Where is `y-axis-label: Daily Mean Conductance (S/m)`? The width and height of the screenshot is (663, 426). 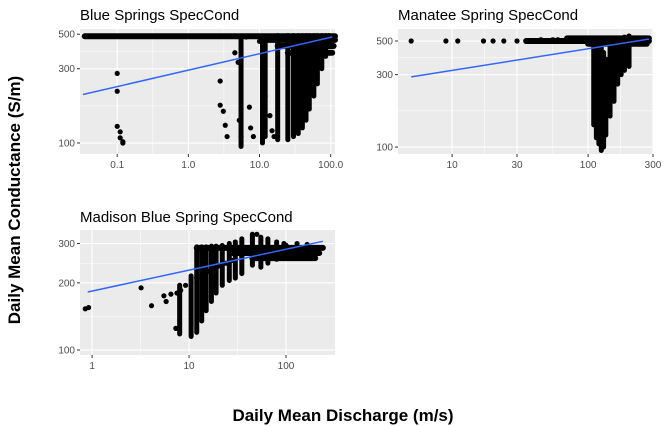 y-axis-label: Daily Mean Conductance (S/m) is located at coordinates (14, 200).